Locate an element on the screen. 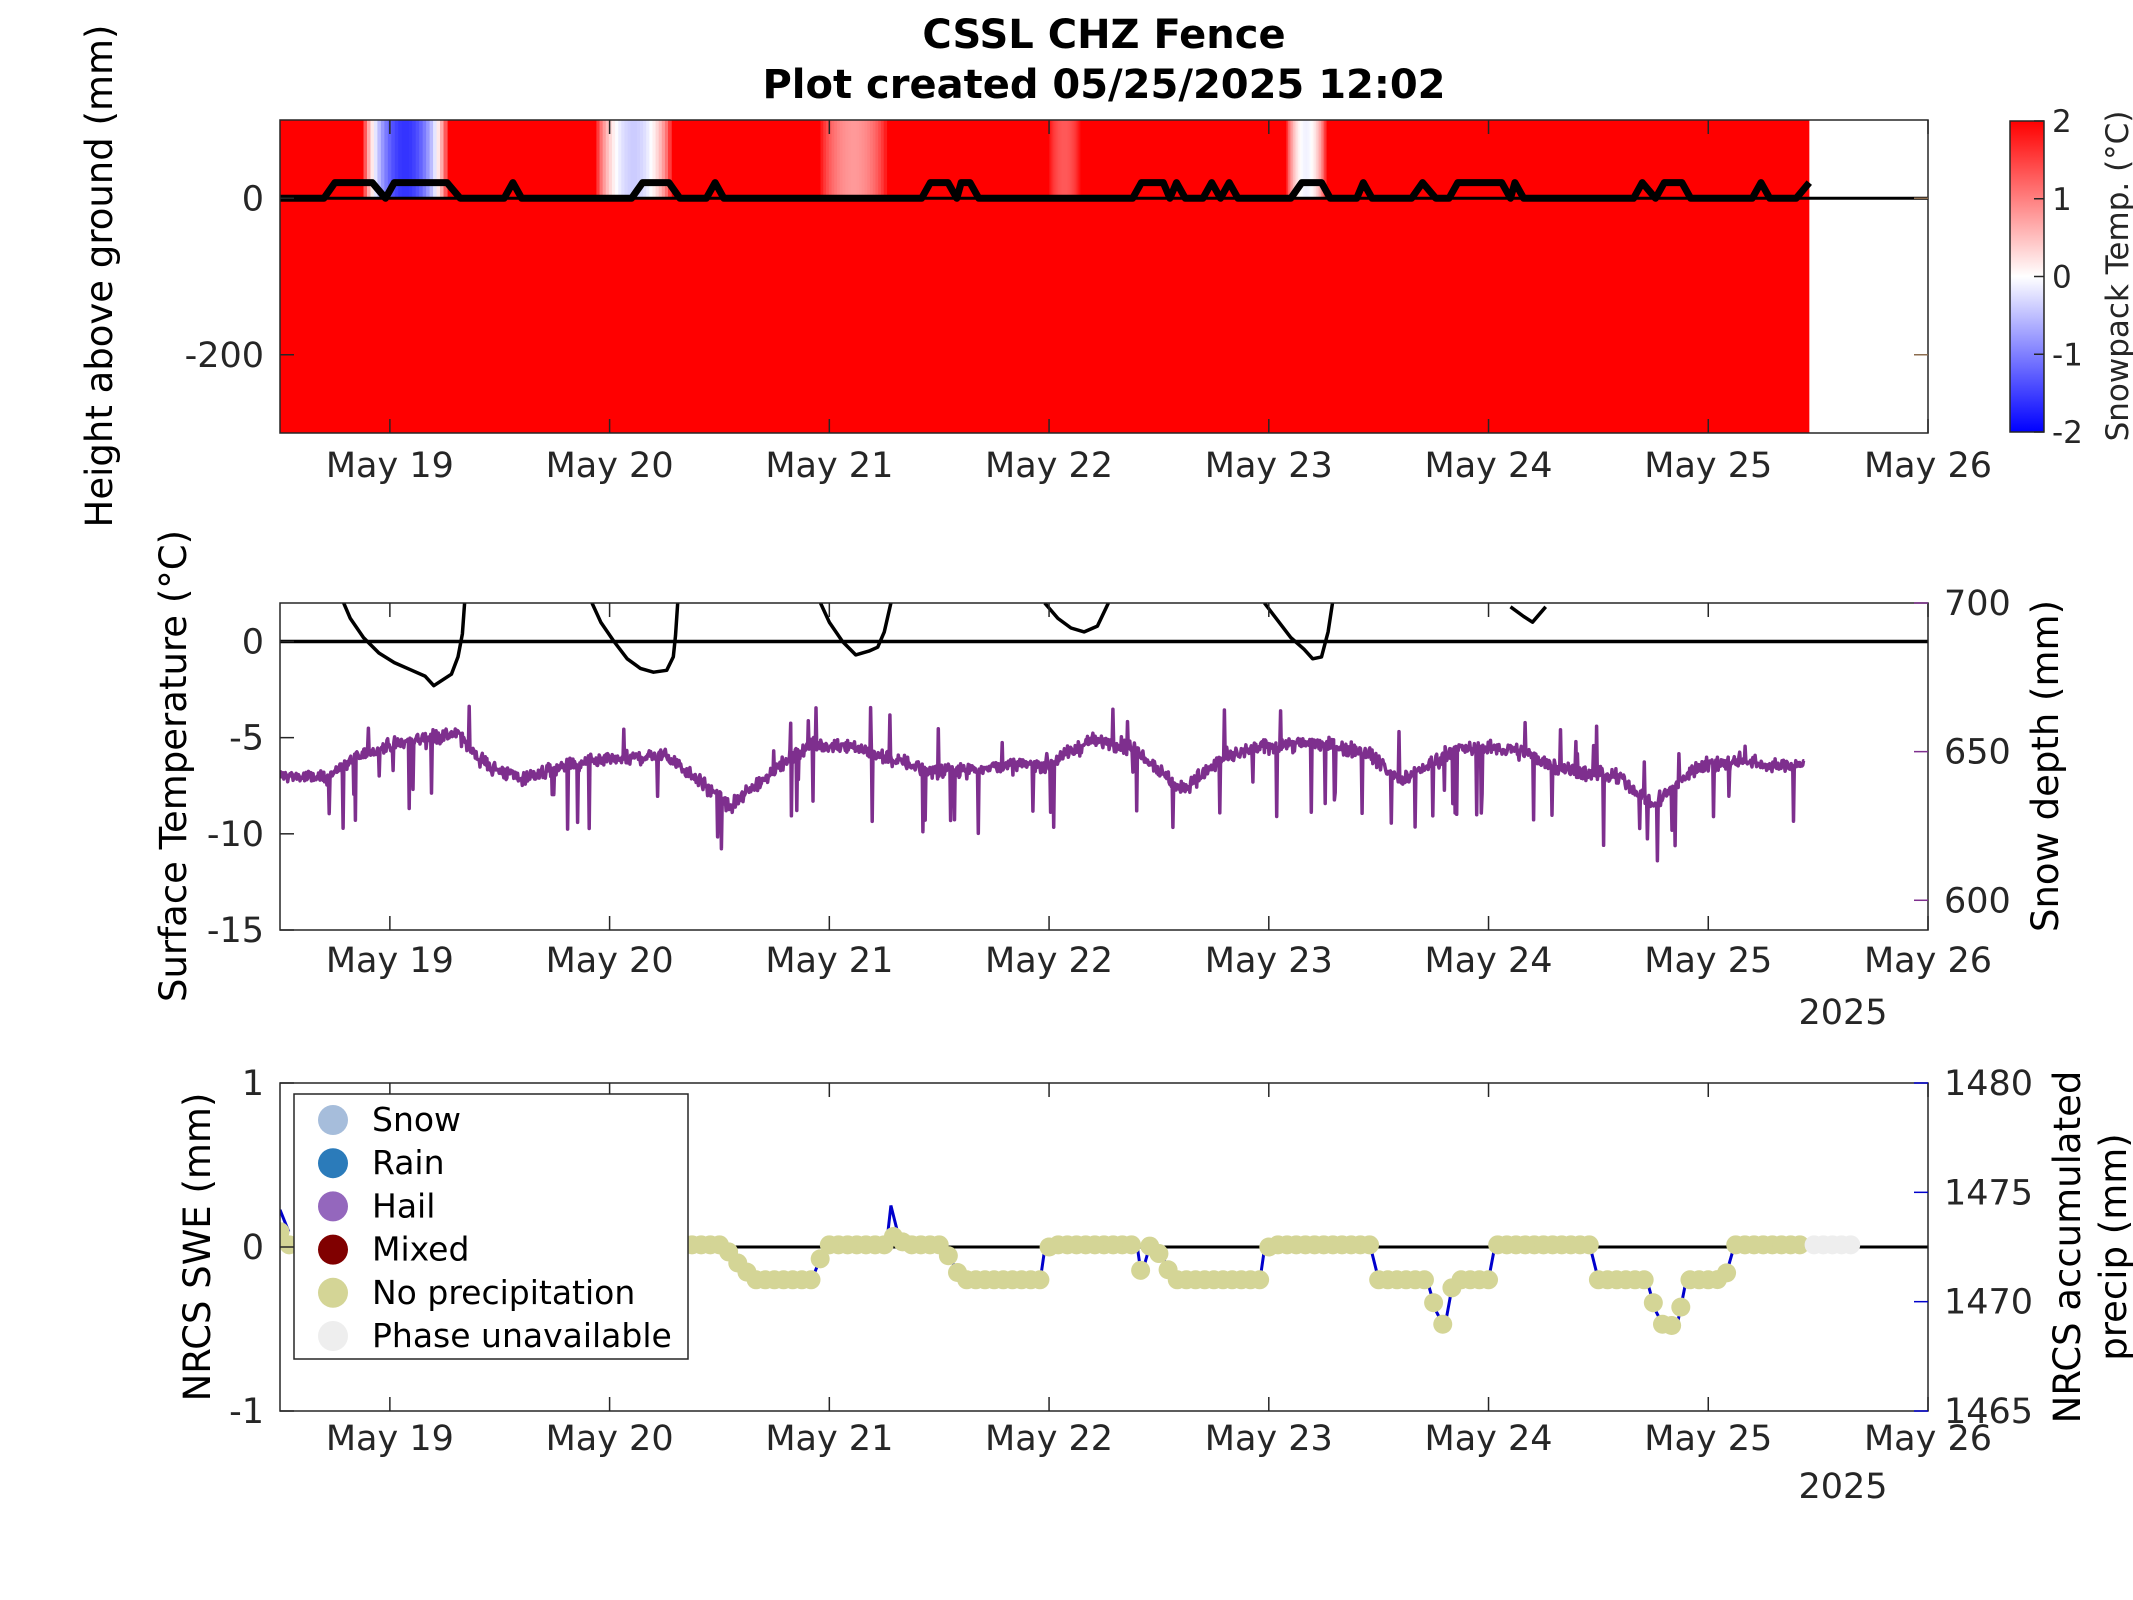  colorbar: -2 -1 0 1 2 Snowpack Temp. (°C) is located at coordinates (2071, 277).